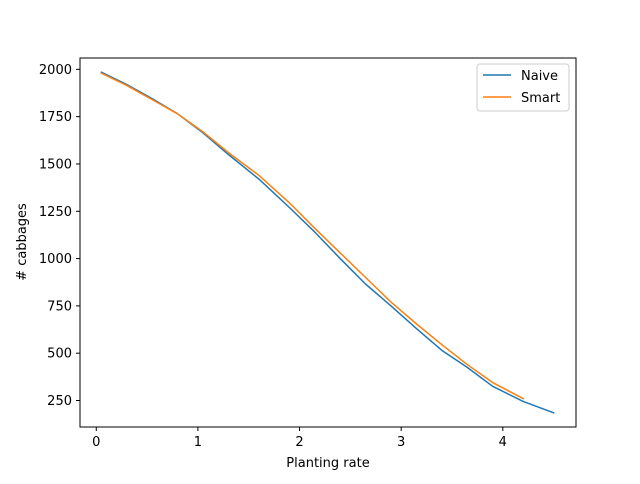 The height and width of the screenshot is (484, 640). Describe the element at coordinates (59, 236) in the screenshot. I see `y-axis-ticks: 250 500 750 1000 1250 1500 1750 2000` at that location.